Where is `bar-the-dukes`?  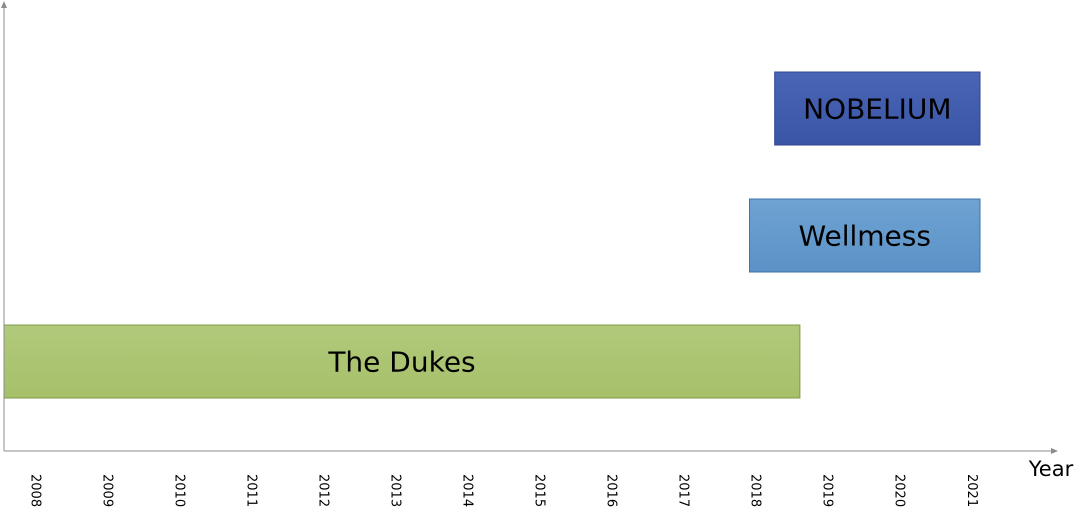
bar-the-dukes is located at coordinates (402, 361).